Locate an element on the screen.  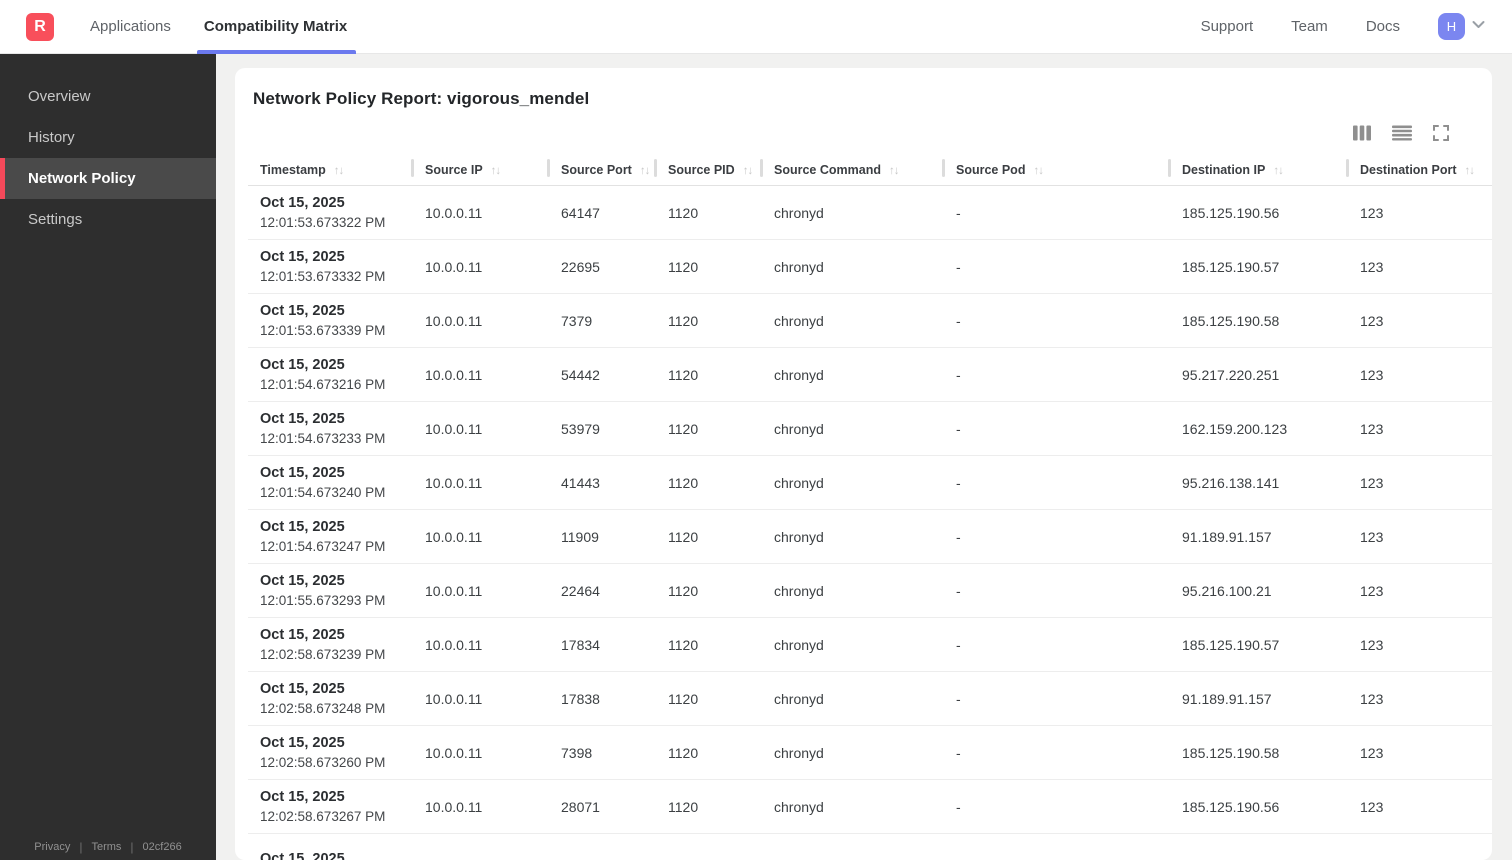
column-header-source_port: Source Port ↑↓ is located at coordinates (603, 172).